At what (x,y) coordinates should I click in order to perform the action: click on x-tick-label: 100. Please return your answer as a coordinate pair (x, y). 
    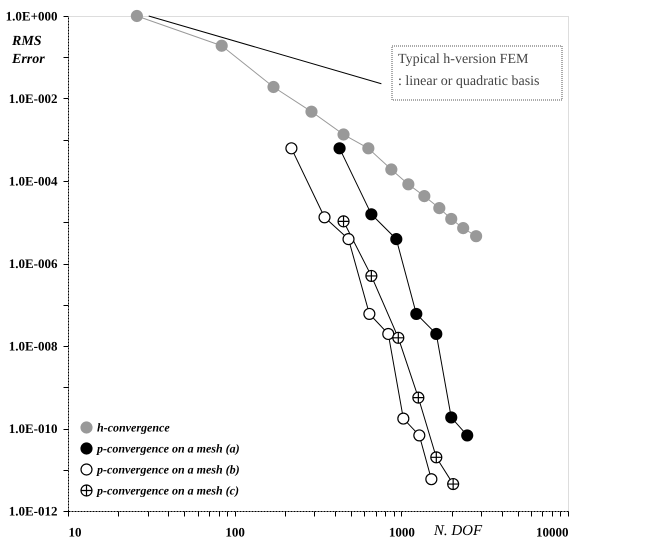
    Looking at the image, I should click on (235, 532).